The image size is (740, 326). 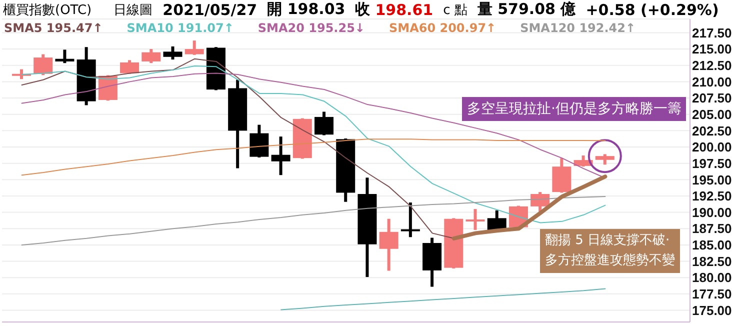 What do you see at coordinates (712, 163) in the screenshot?
I see `y-tick-label: 197.50` at bounding box center [712, 163].